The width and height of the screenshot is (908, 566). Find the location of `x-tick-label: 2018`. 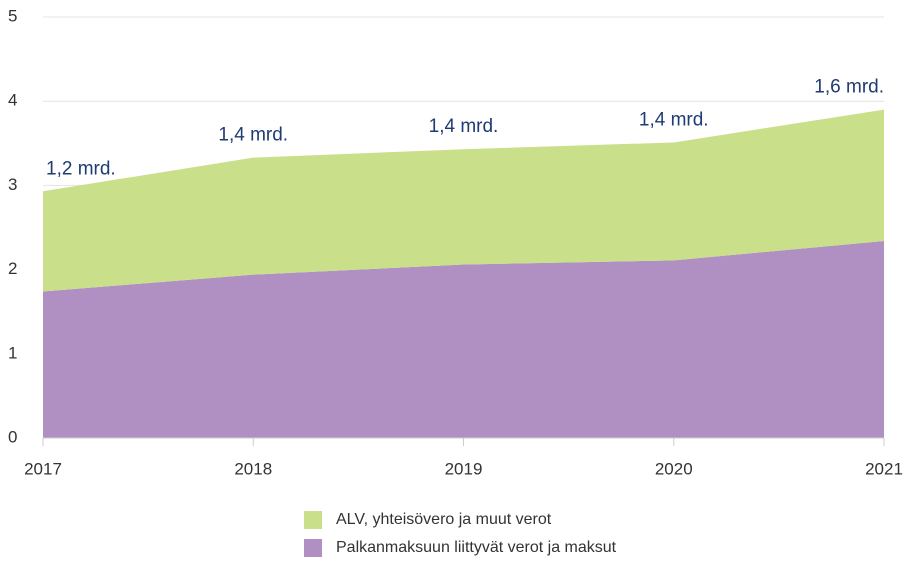

x-tick-label: 2018 is located at coordinates (253, 468).